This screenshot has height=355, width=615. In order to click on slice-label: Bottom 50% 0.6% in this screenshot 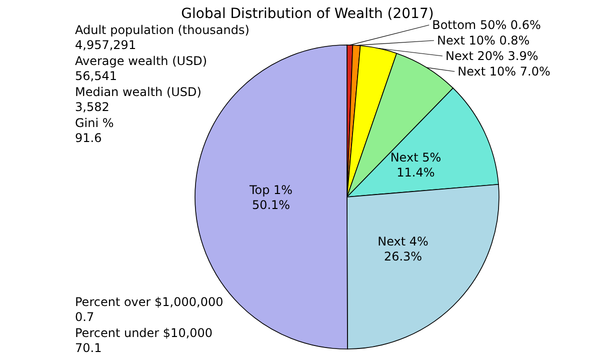, I will do `click(486, 25)`.